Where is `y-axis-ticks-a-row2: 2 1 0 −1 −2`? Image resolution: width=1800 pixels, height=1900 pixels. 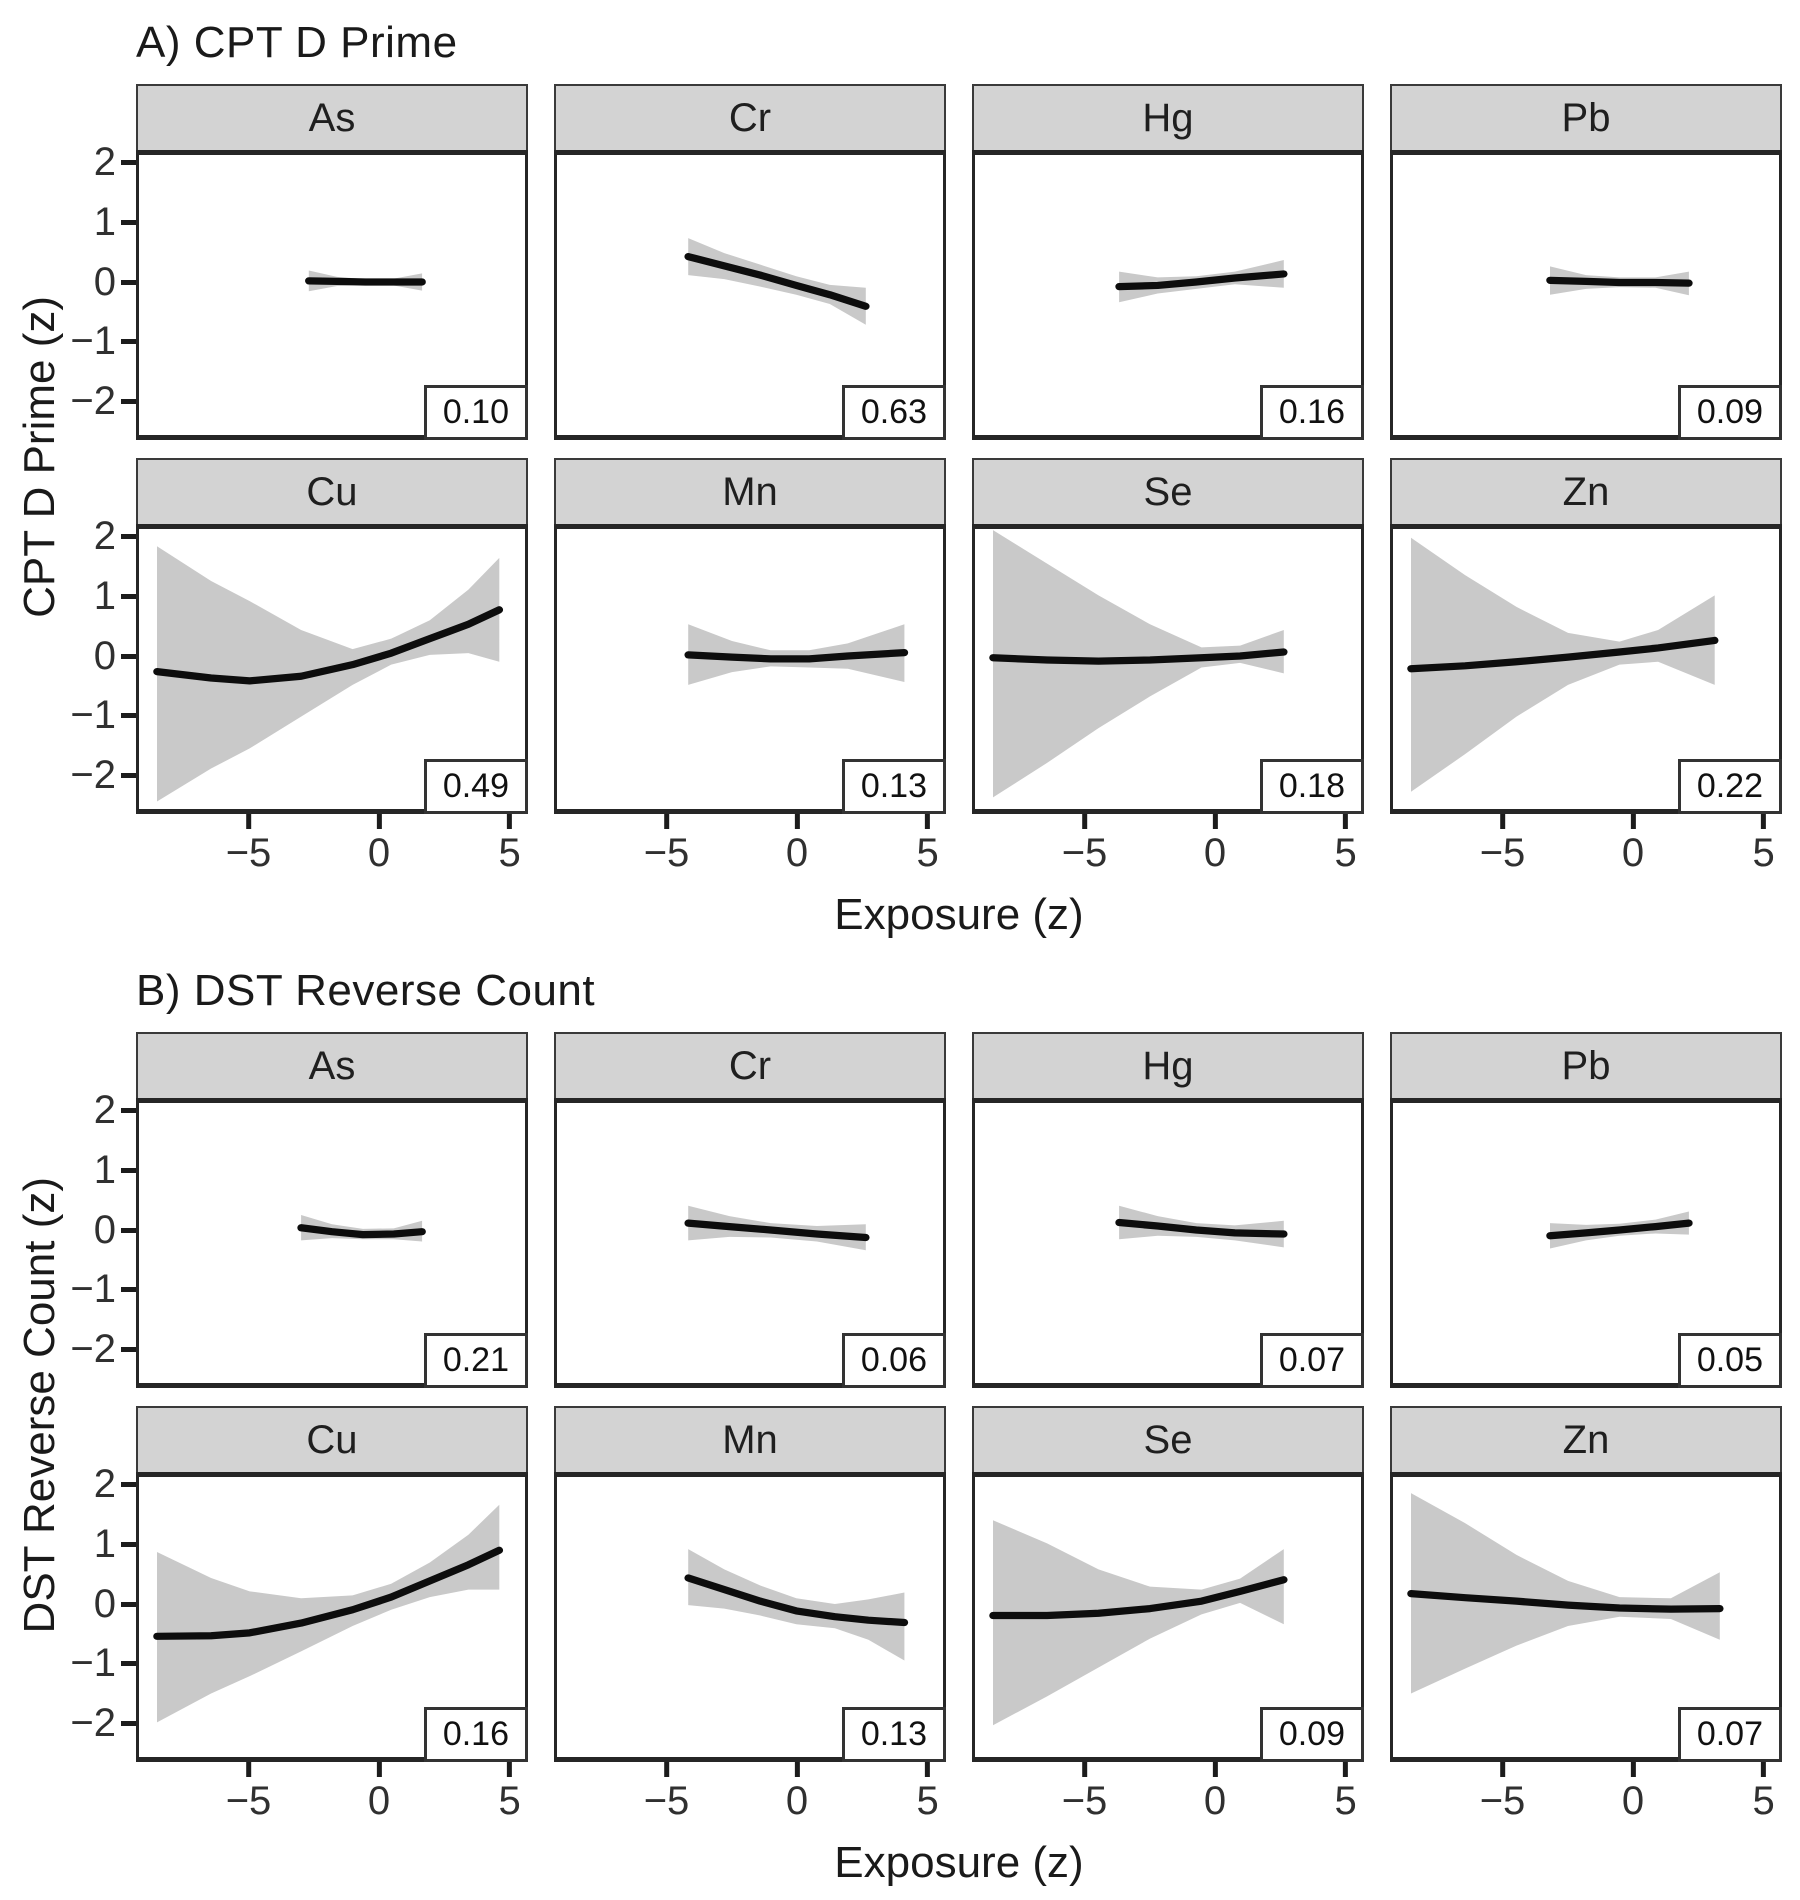
y-axis-ticks-a-row2: 2 1 0 −1 −2 is located at coordinates (101, 665).